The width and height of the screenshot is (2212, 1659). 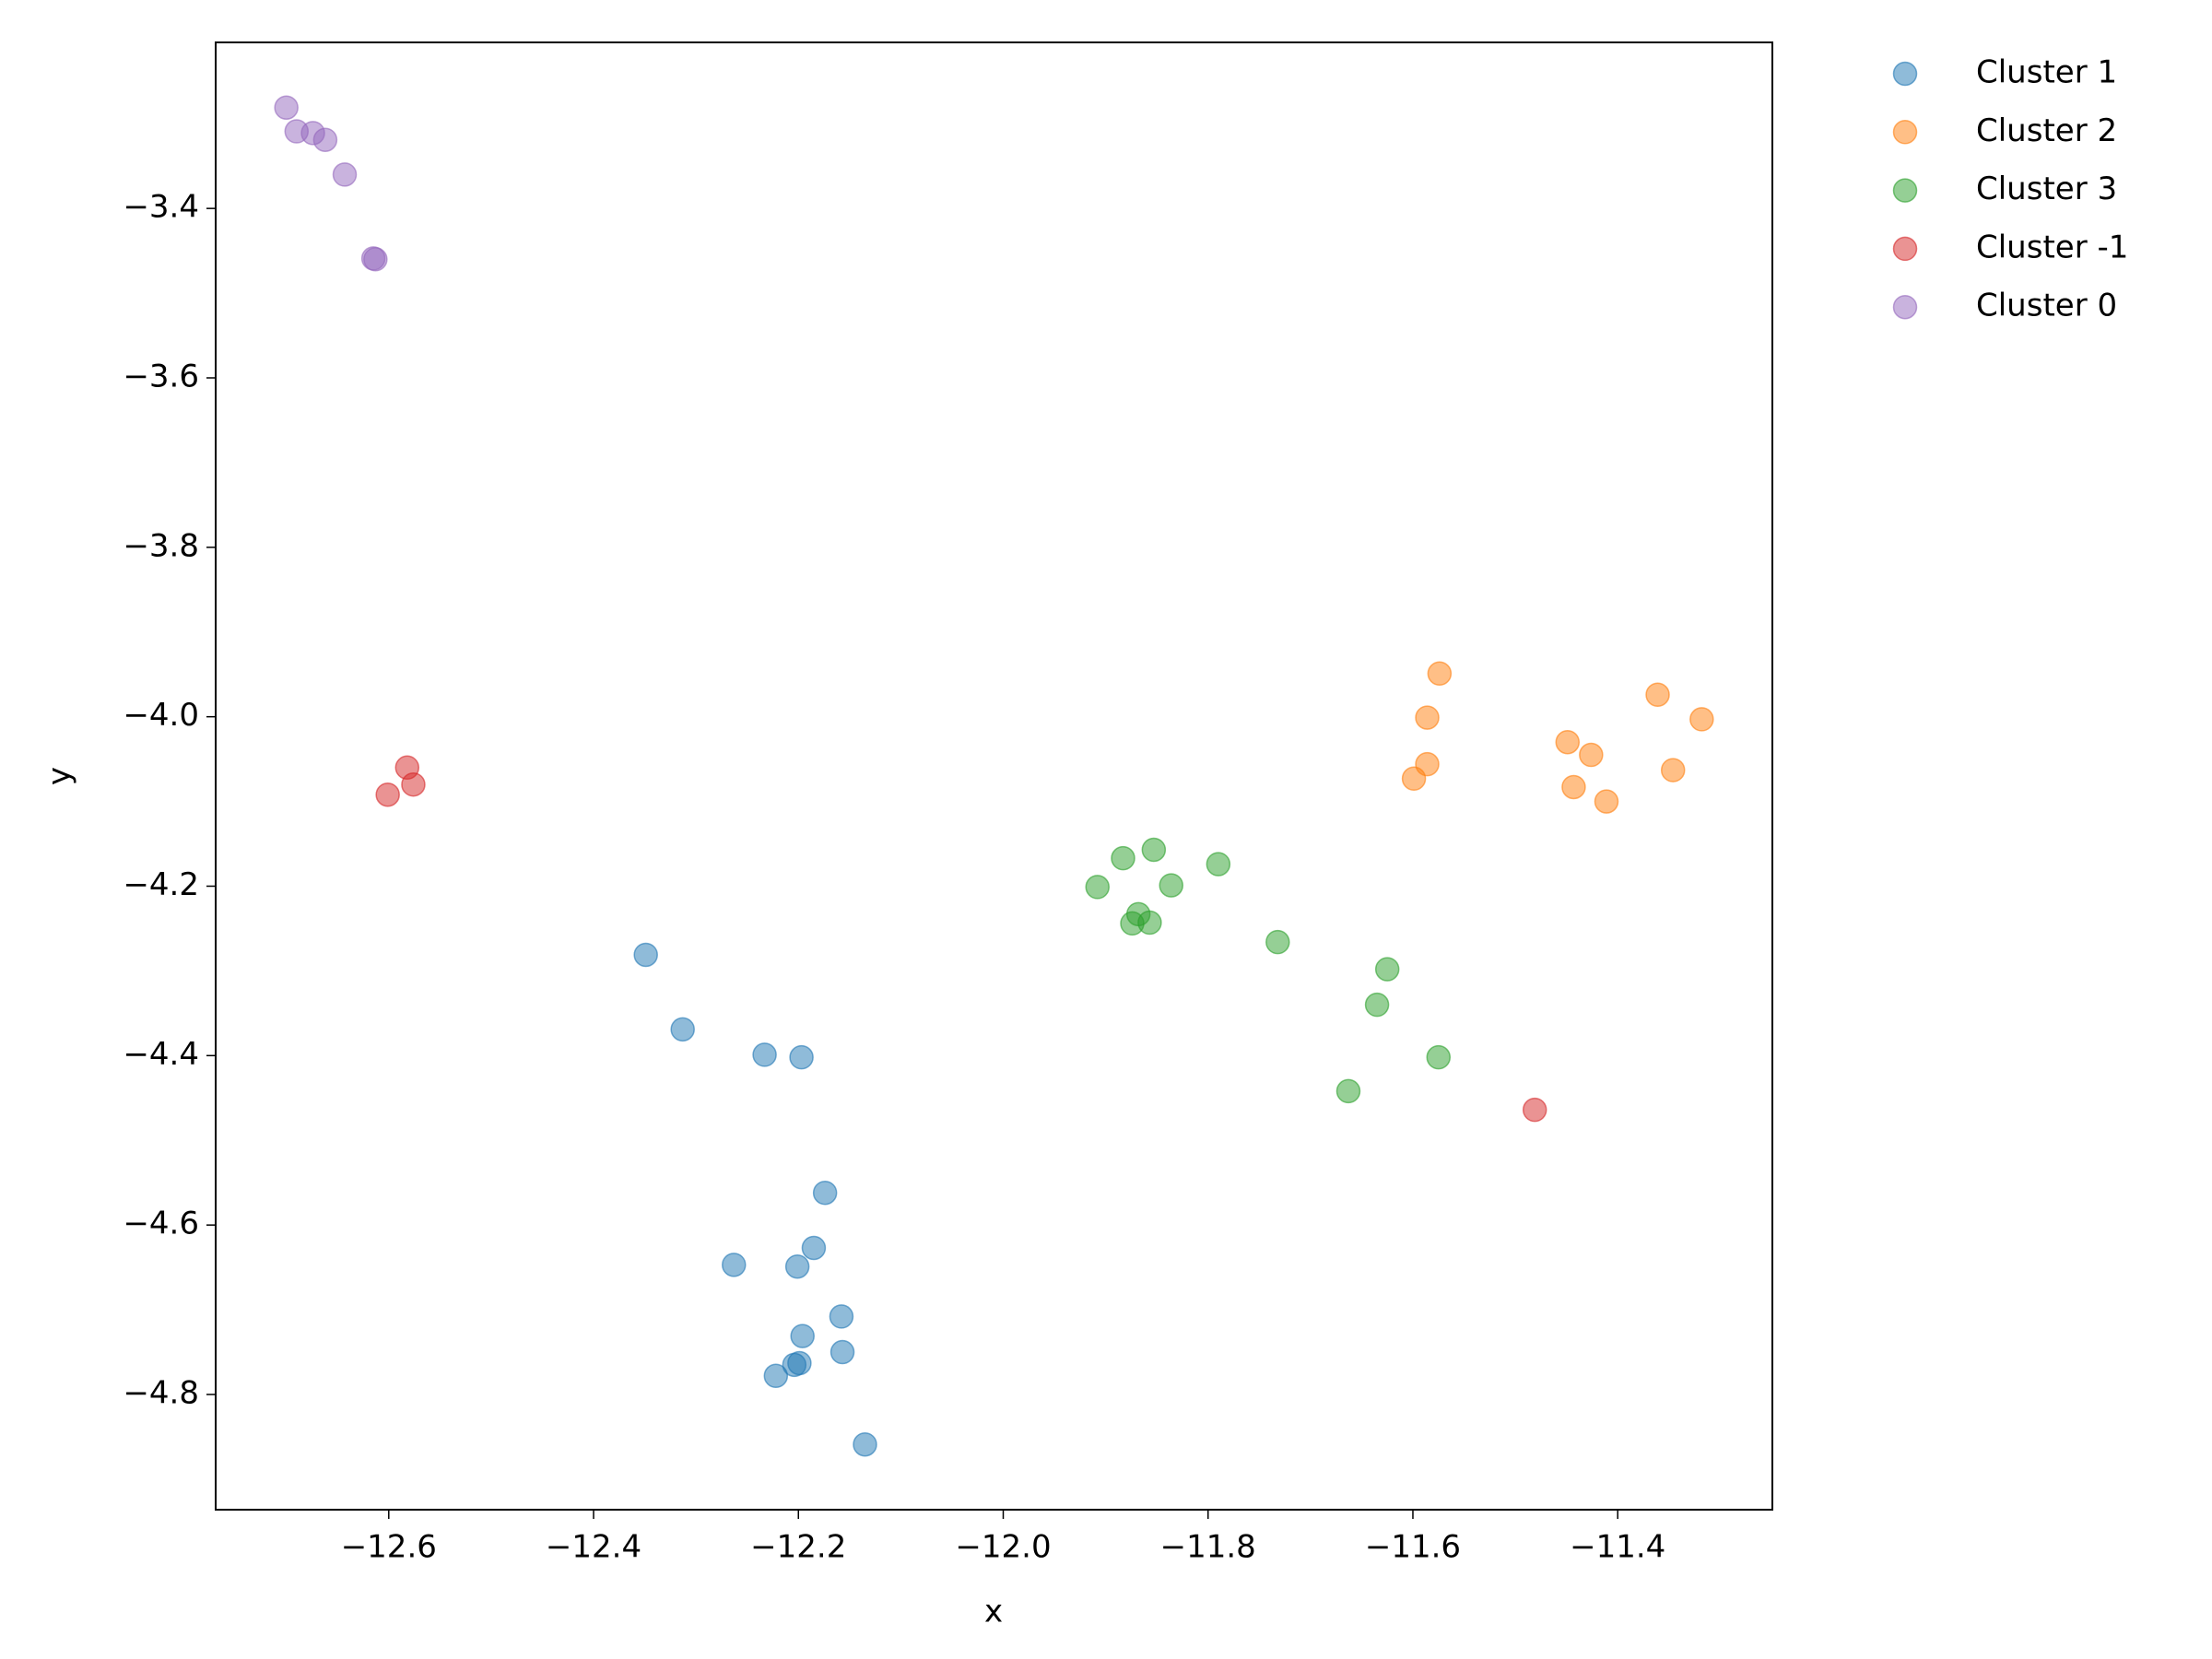 I want to click on y-tick-label: −4.2, so click(x=161, y=884).